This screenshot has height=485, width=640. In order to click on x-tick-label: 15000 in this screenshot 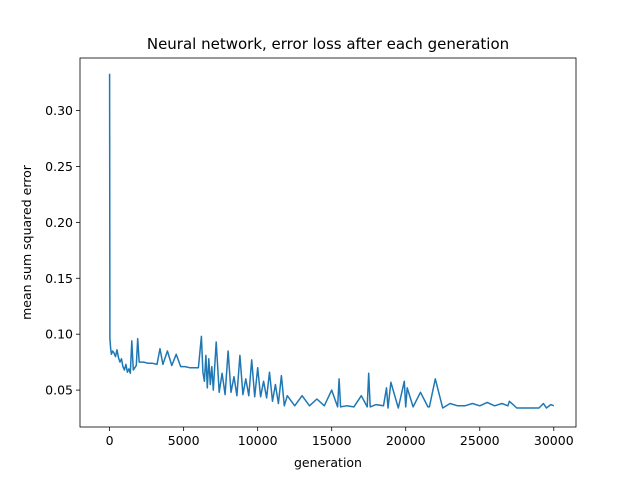, I will do `click(332, 440)`.